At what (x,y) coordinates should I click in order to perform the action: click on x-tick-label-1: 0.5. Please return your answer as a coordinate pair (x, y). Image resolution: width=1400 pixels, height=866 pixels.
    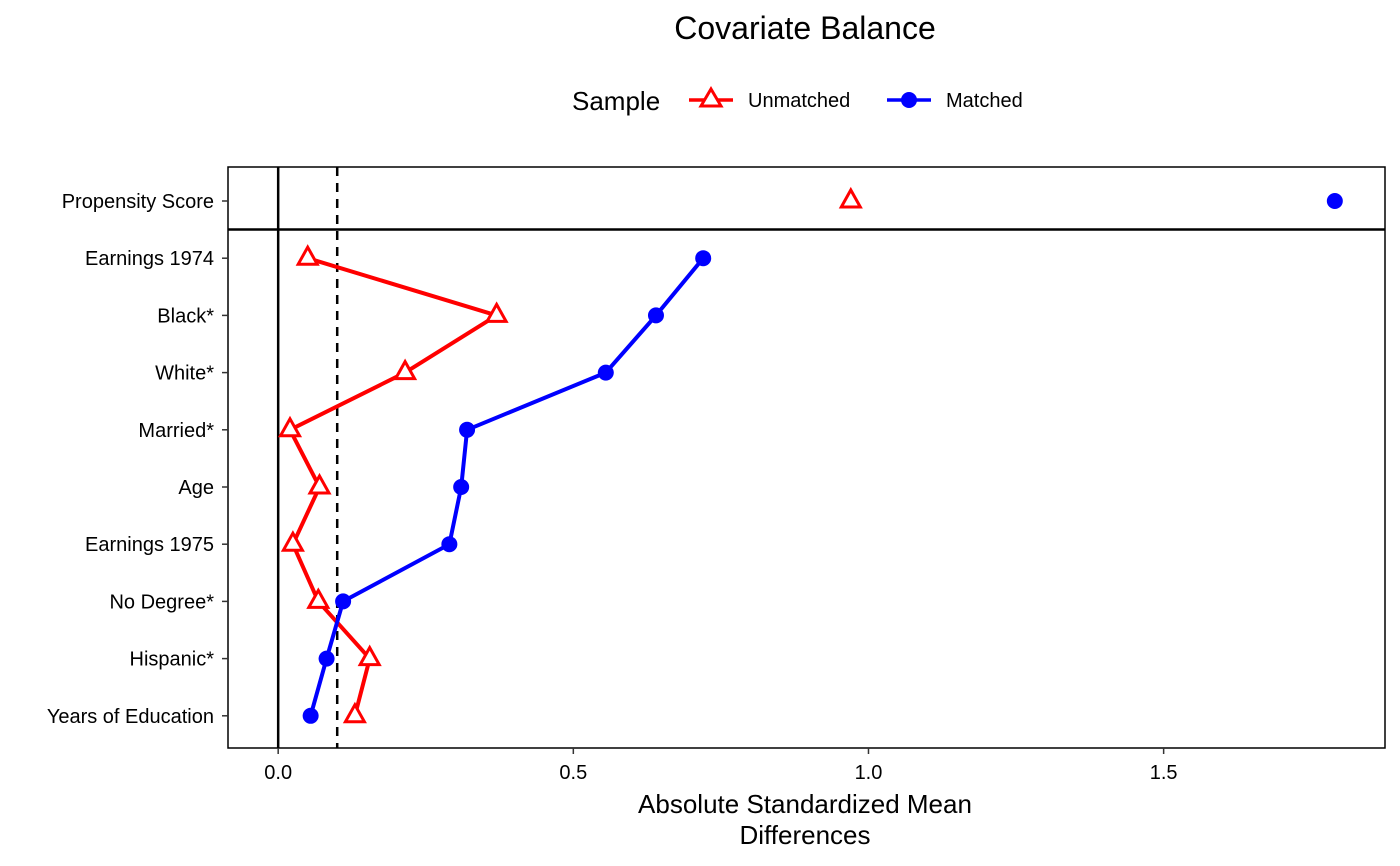
    Looking at the image, I should click on (573, 773).